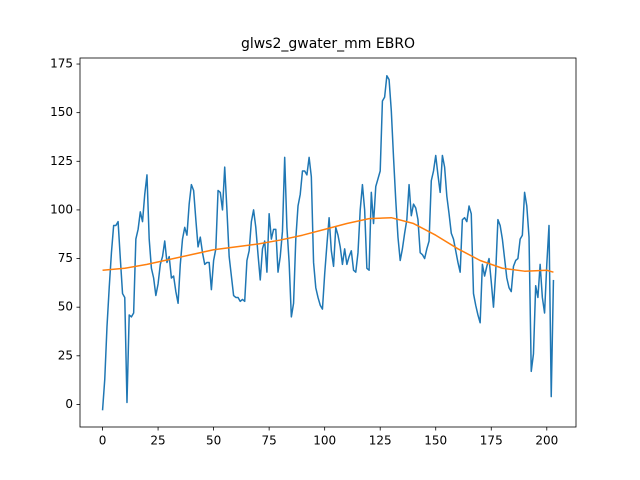 The height and width of the screenshot is (480, 640). What do you see at coordinates (213, 441) in the screenshot?
I see `x-tick-label: 50` at bounding box center [213, 441].